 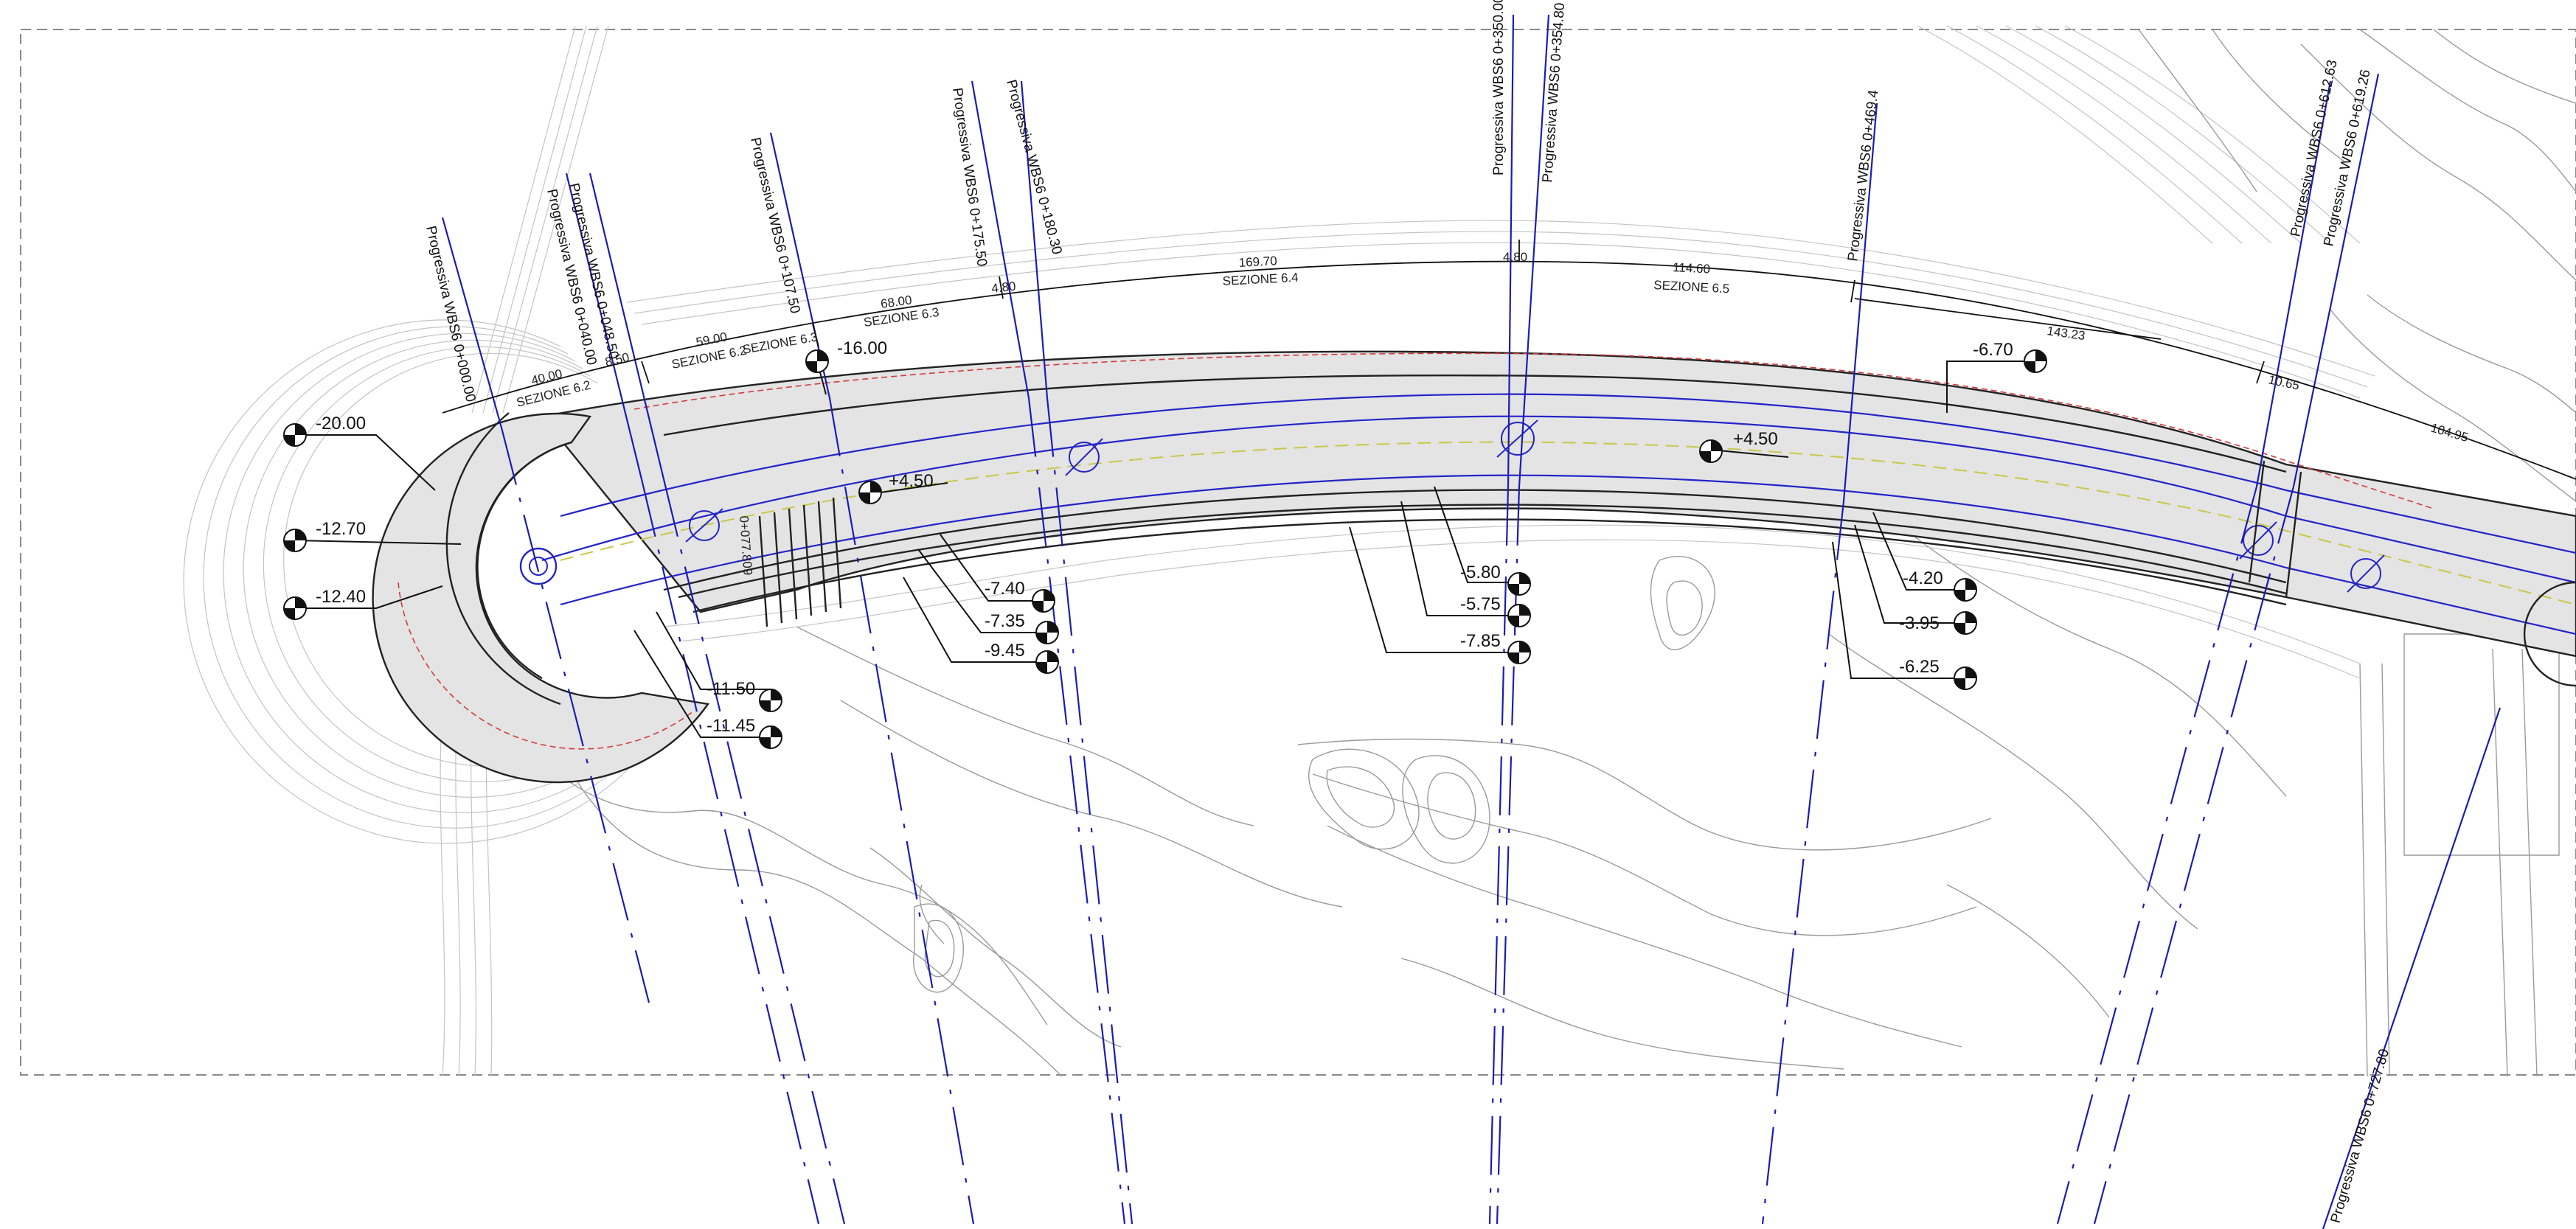 What do you see at coordinates (731, 689) in the screenshot?
I see `elevation-label: -11.50` at bounding box center [731, 689].